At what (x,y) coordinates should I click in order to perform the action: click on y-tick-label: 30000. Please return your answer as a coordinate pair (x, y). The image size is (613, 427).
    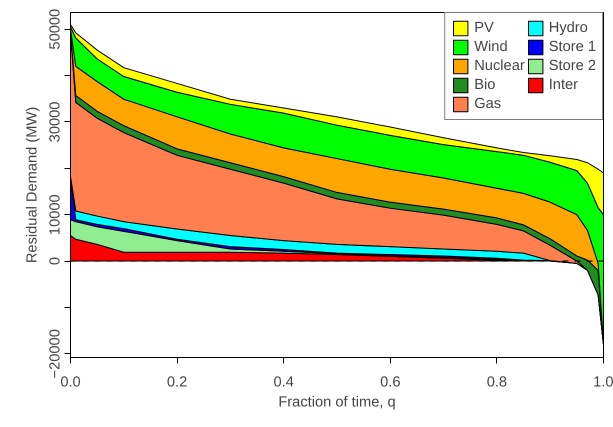
    Looking at the image, I should click on (56, 122).